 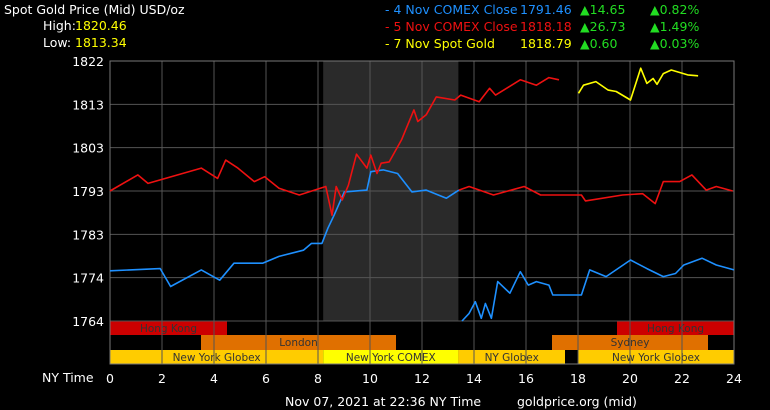 What do you see at coordinates (603, 26) in the screenshot?
I see `legend-change: ▲26.73` at bounding box center [603, 26].